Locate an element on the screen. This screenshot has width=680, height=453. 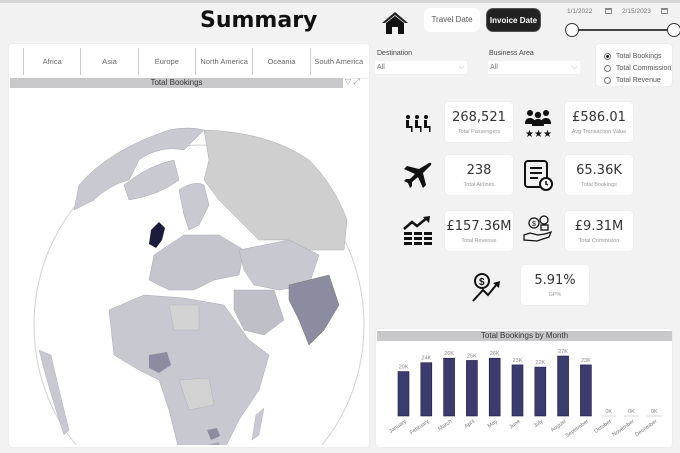
business-area-label: Business Area is located at coordinates (511, 53).